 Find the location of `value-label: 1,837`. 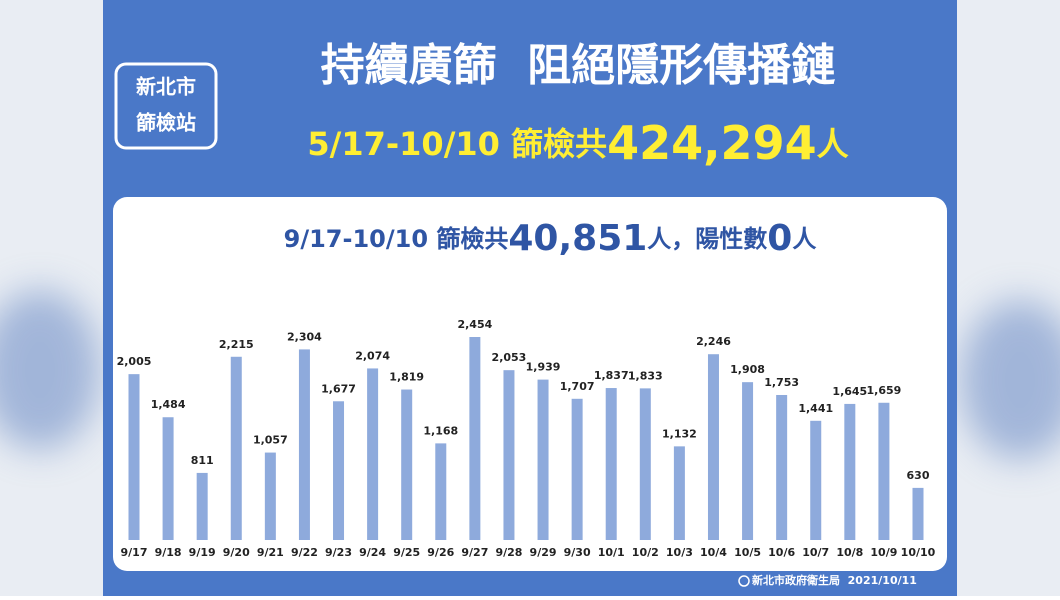

value-label: 1,837 is located at coordinates (611, 375).